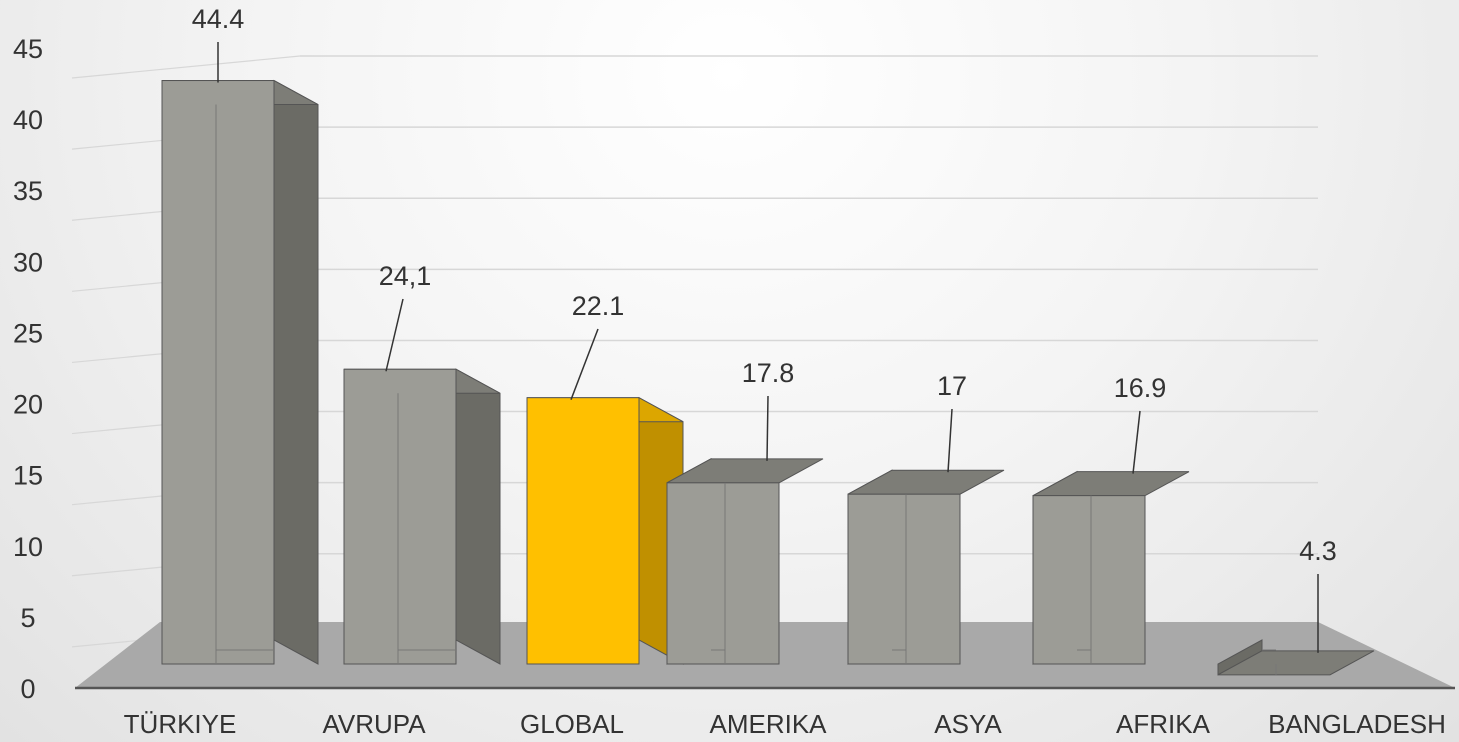  Describe the element at coordinates (180, 724) in the screenshot. I see `x-category-label: TÜRKIYE` at that location.